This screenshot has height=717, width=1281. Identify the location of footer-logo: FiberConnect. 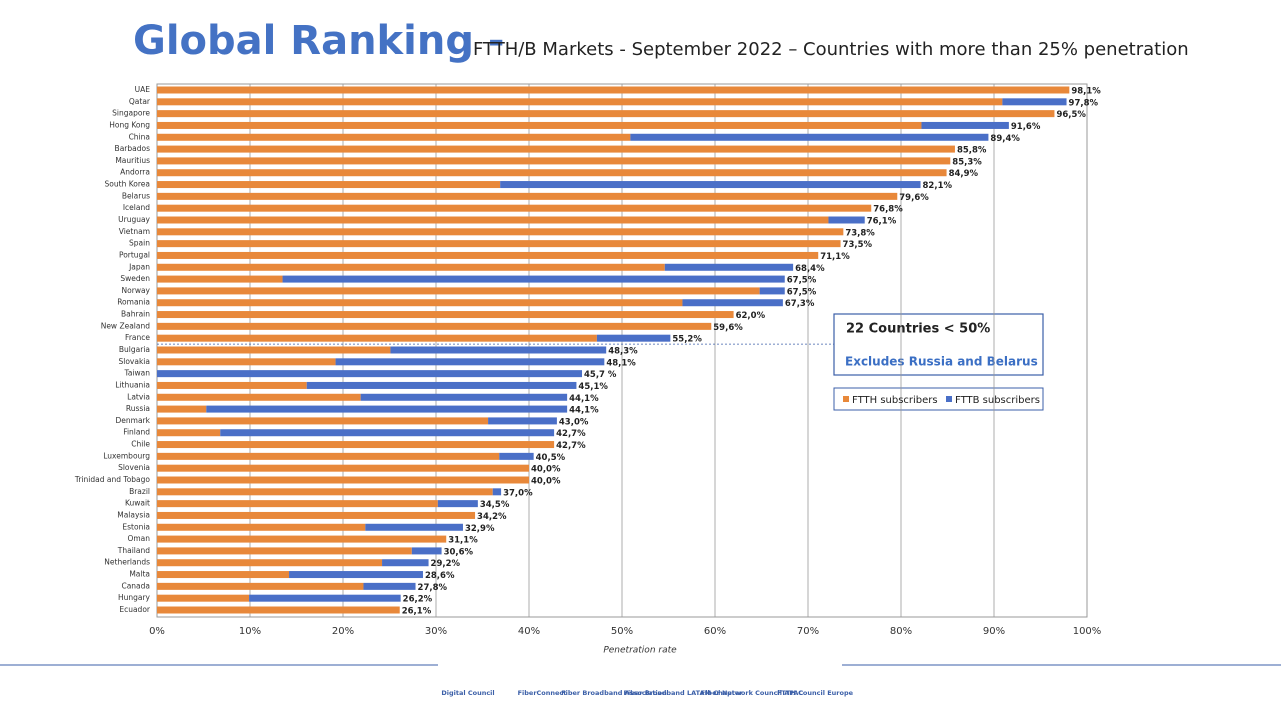
(542, 693).